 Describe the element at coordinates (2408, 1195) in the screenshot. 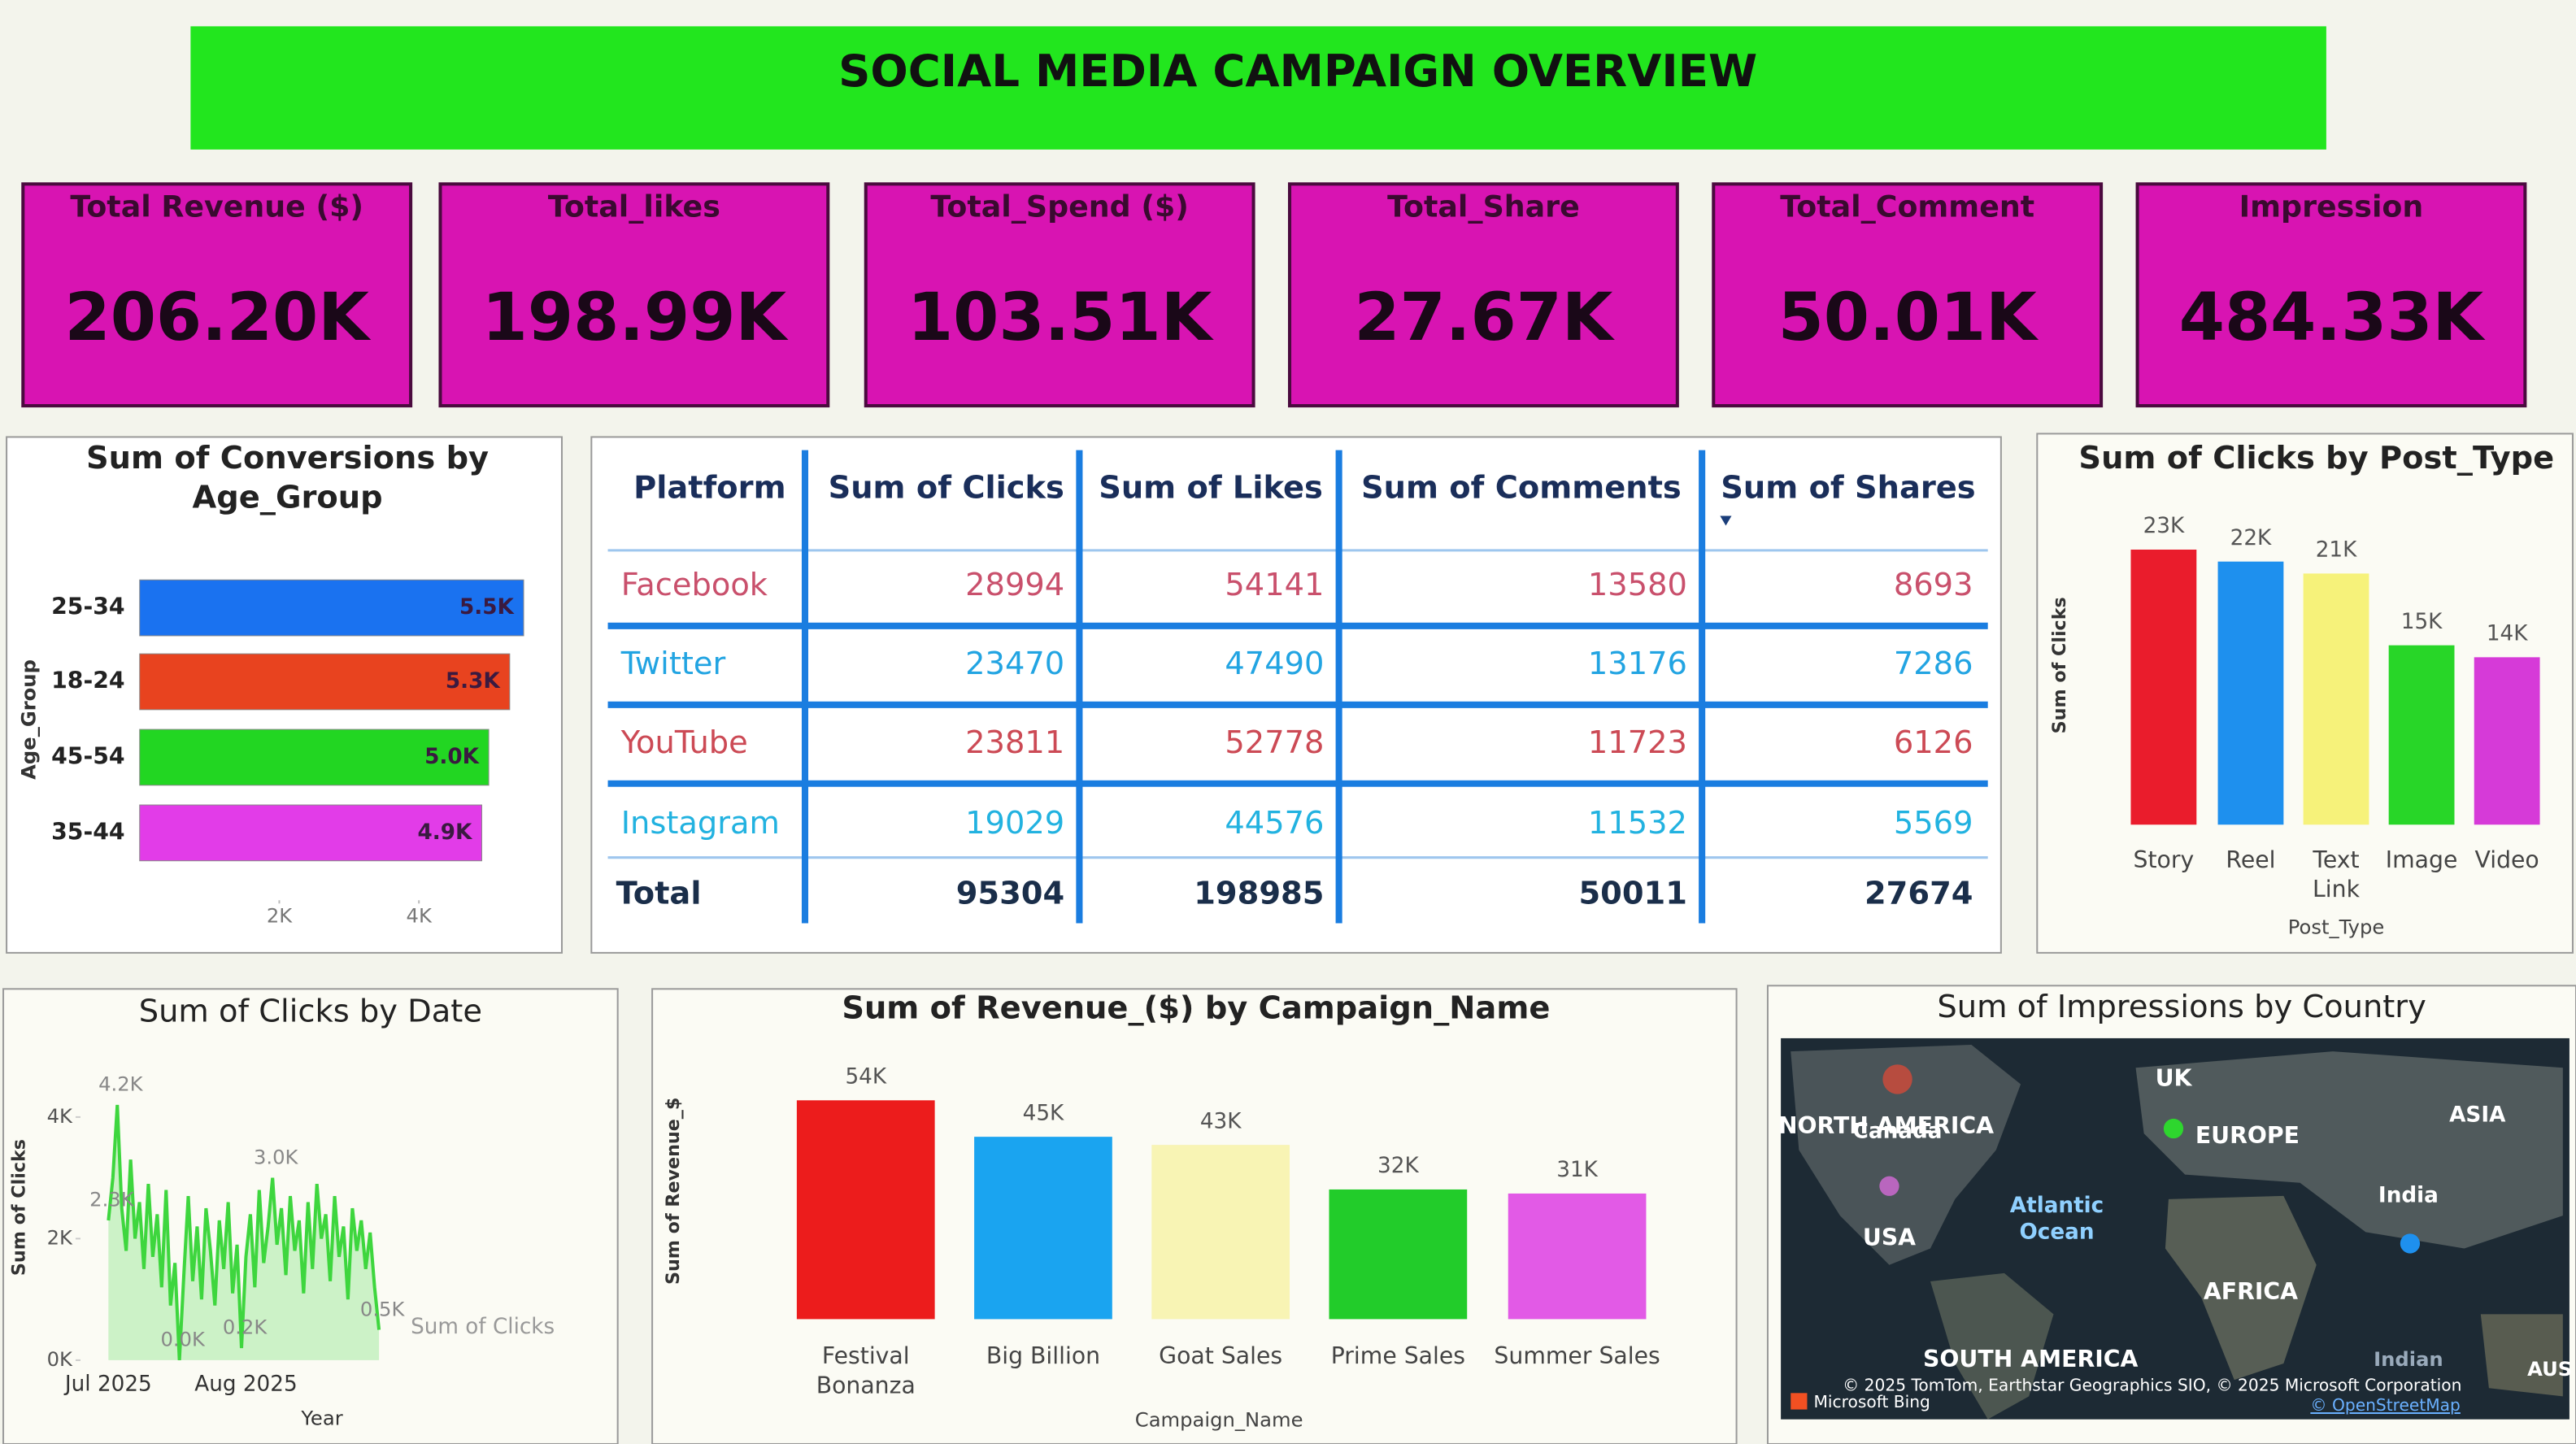

I see `map-label: India` at that location.